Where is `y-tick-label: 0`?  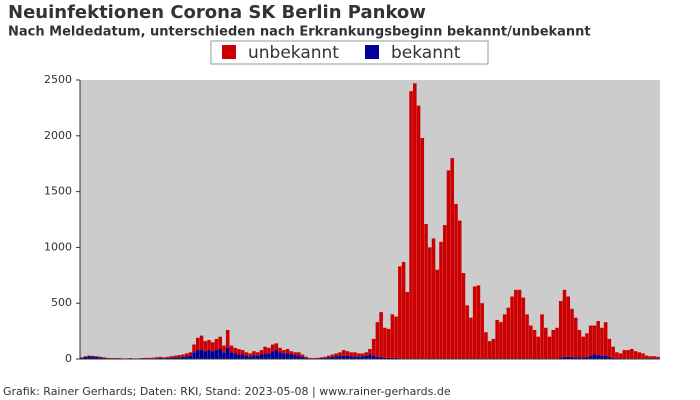 y-tick-label: 0 is located at coordinates (68, 358).